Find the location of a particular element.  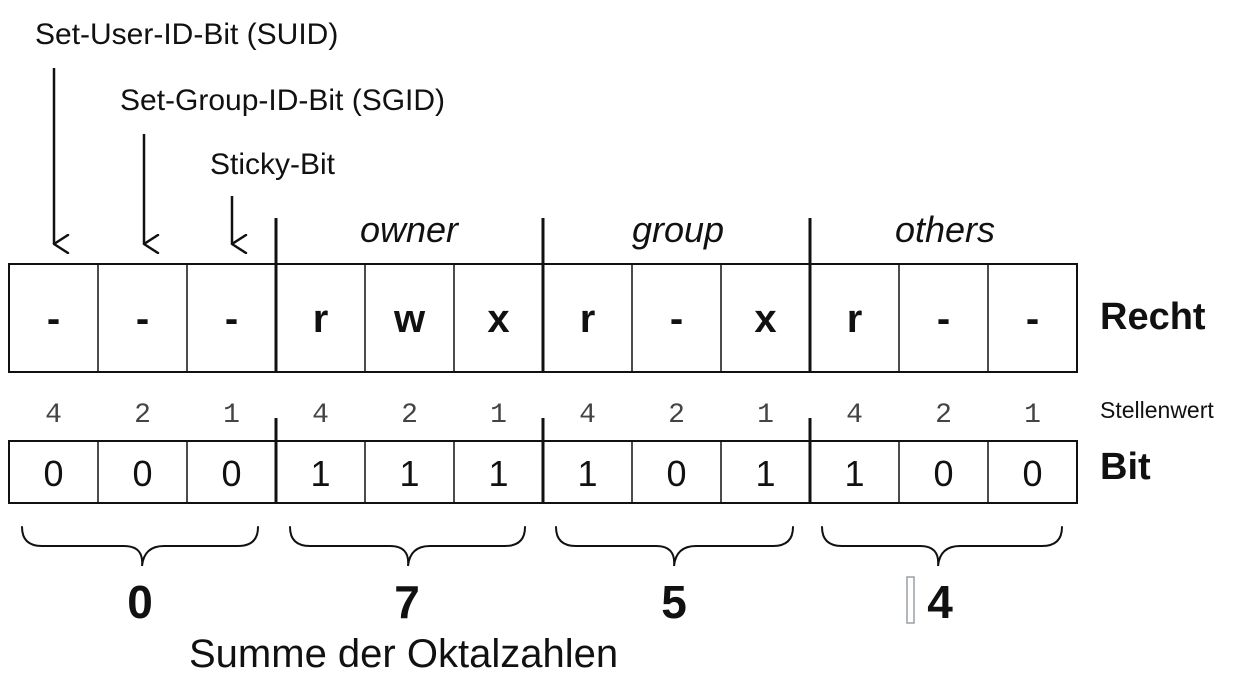

rights-cell-dividers is located at coordinates (543, 318).